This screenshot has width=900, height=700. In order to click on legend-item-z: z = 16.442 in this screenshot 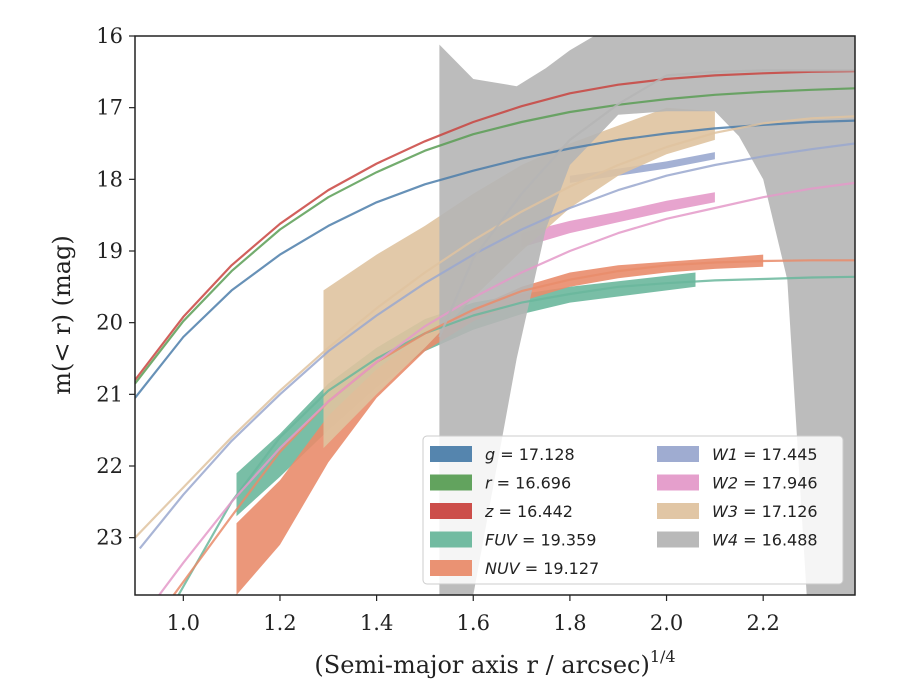, I will do `click(501, 511)`.